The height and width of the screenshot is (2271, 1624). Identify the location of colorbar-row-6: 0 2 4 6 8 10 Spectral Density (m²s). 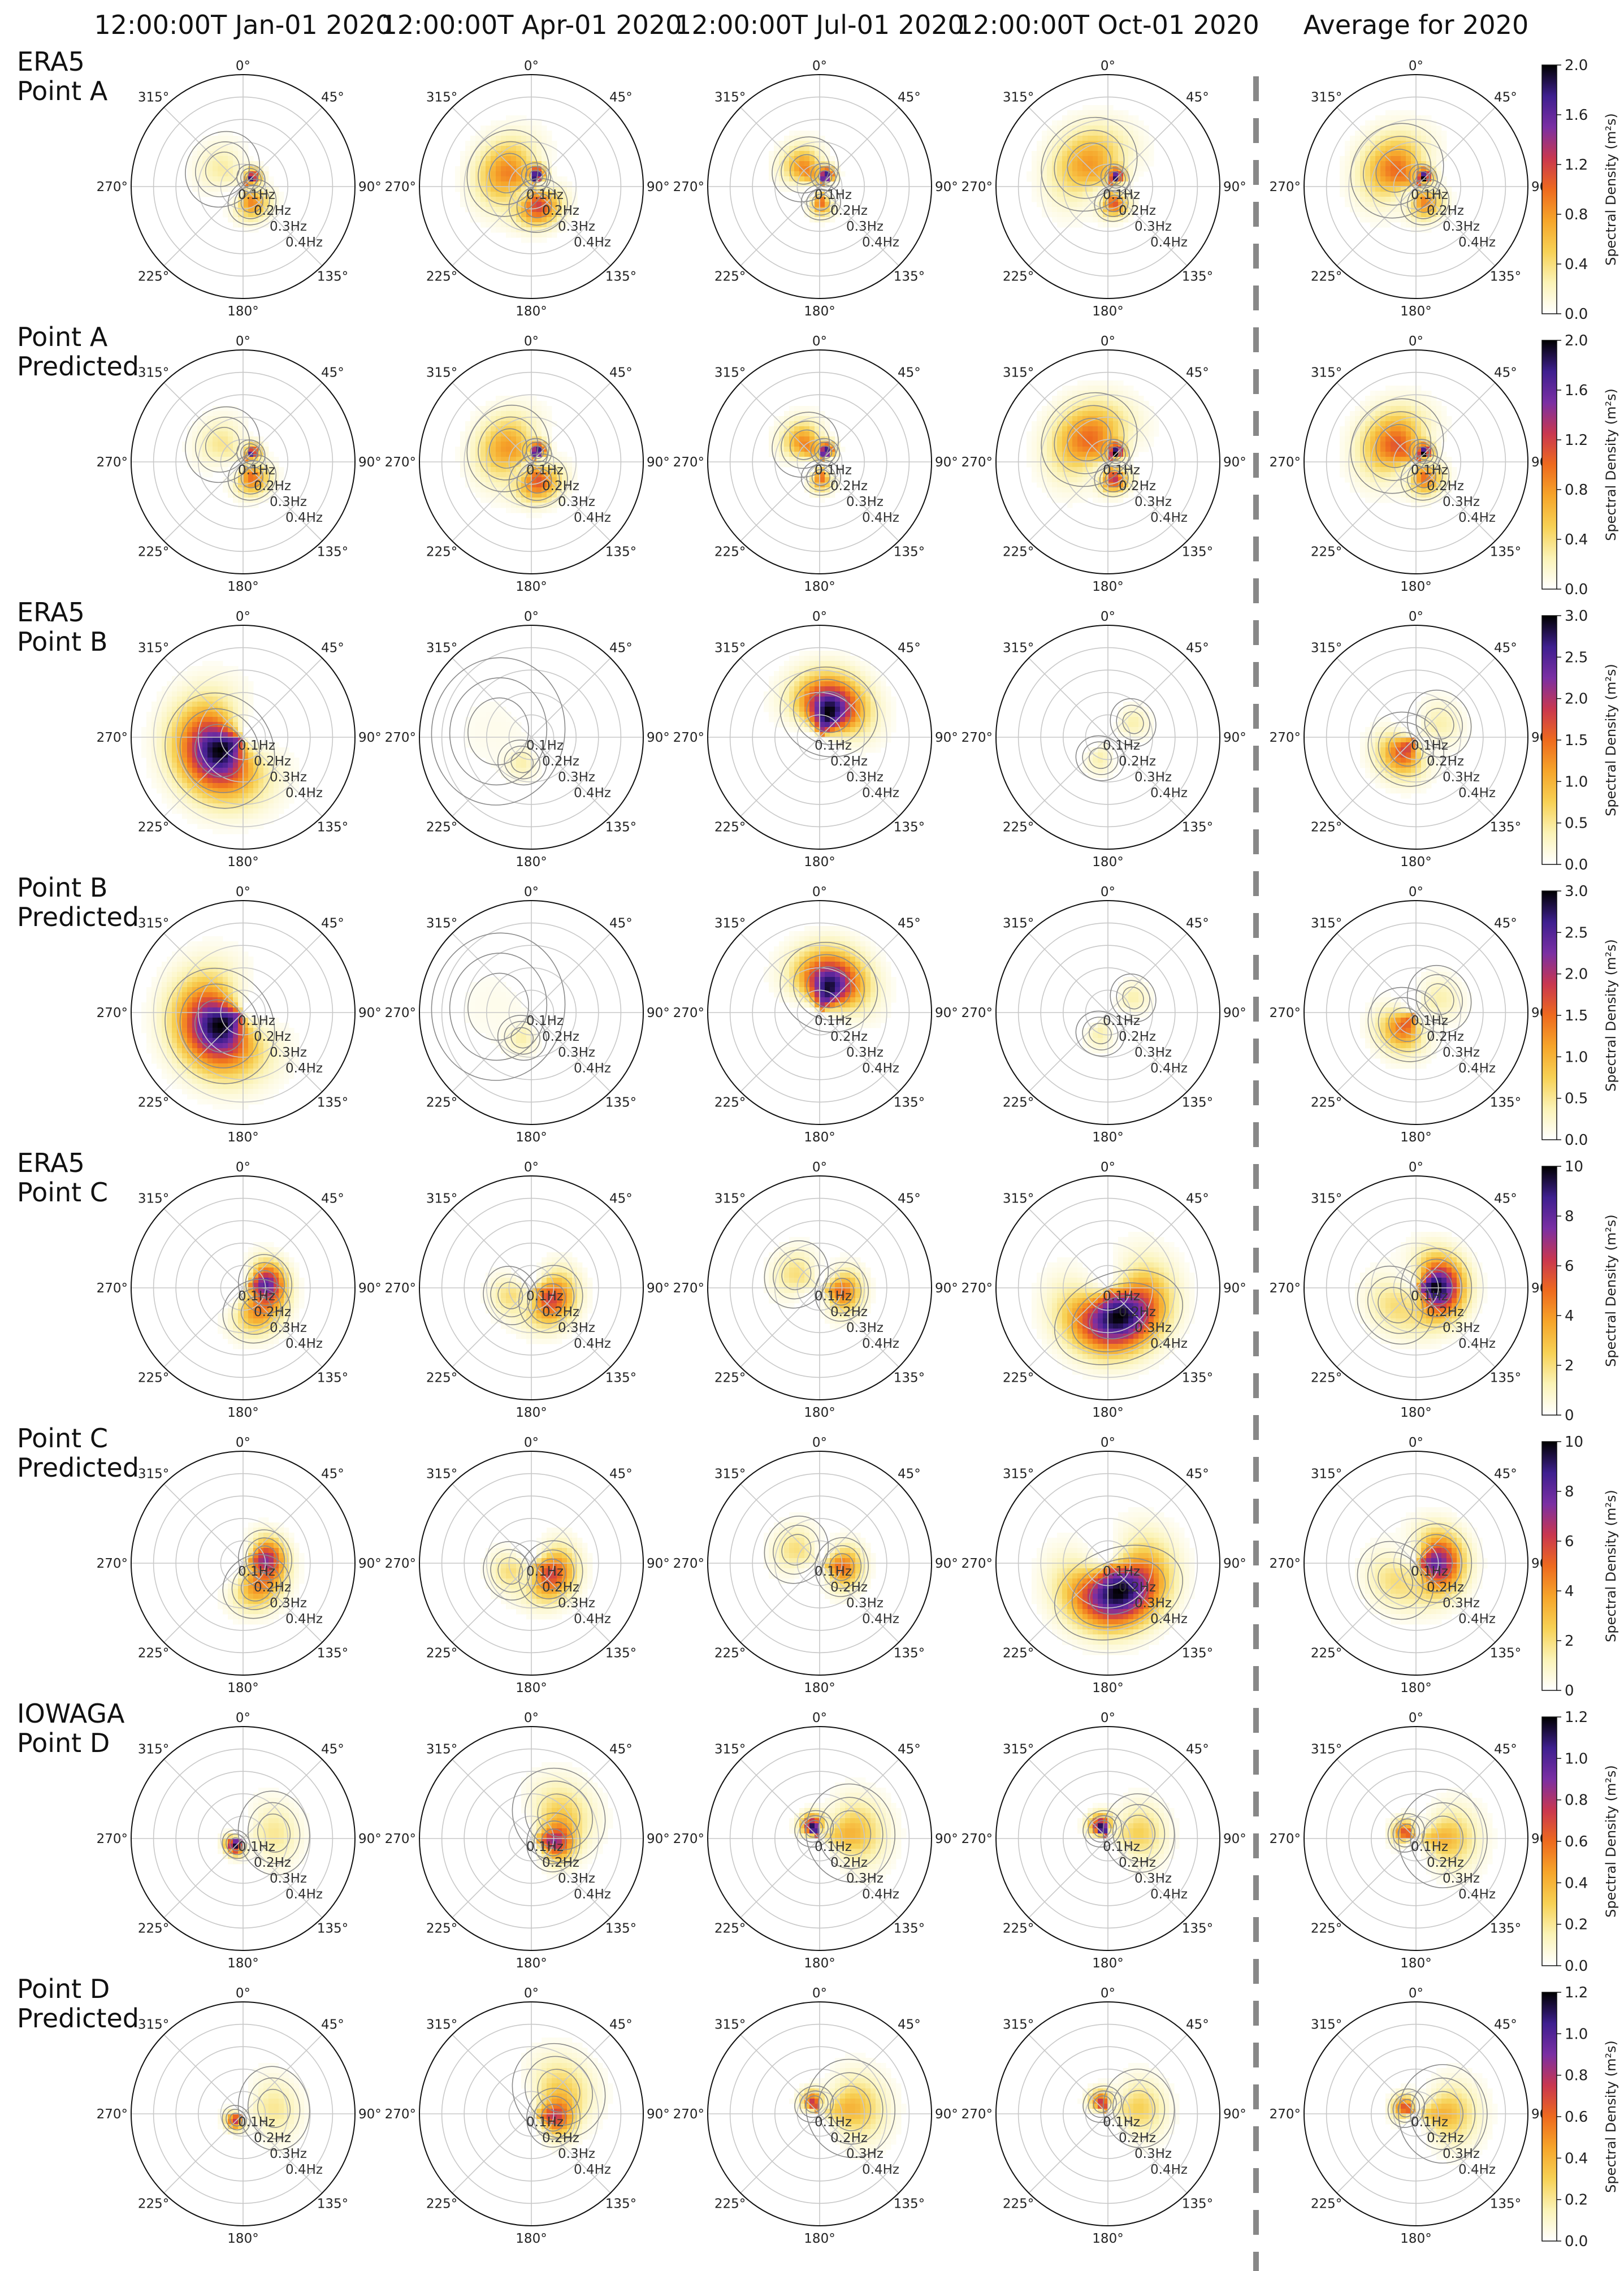
(1580, 1566).